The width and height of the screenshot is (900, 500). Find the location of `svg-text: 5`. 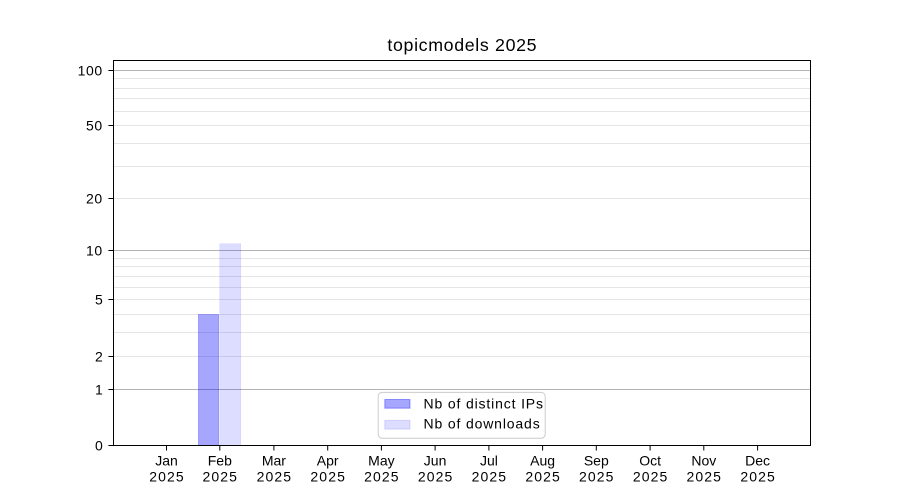

svg-text: 5 is located at coordinates (99, 300).